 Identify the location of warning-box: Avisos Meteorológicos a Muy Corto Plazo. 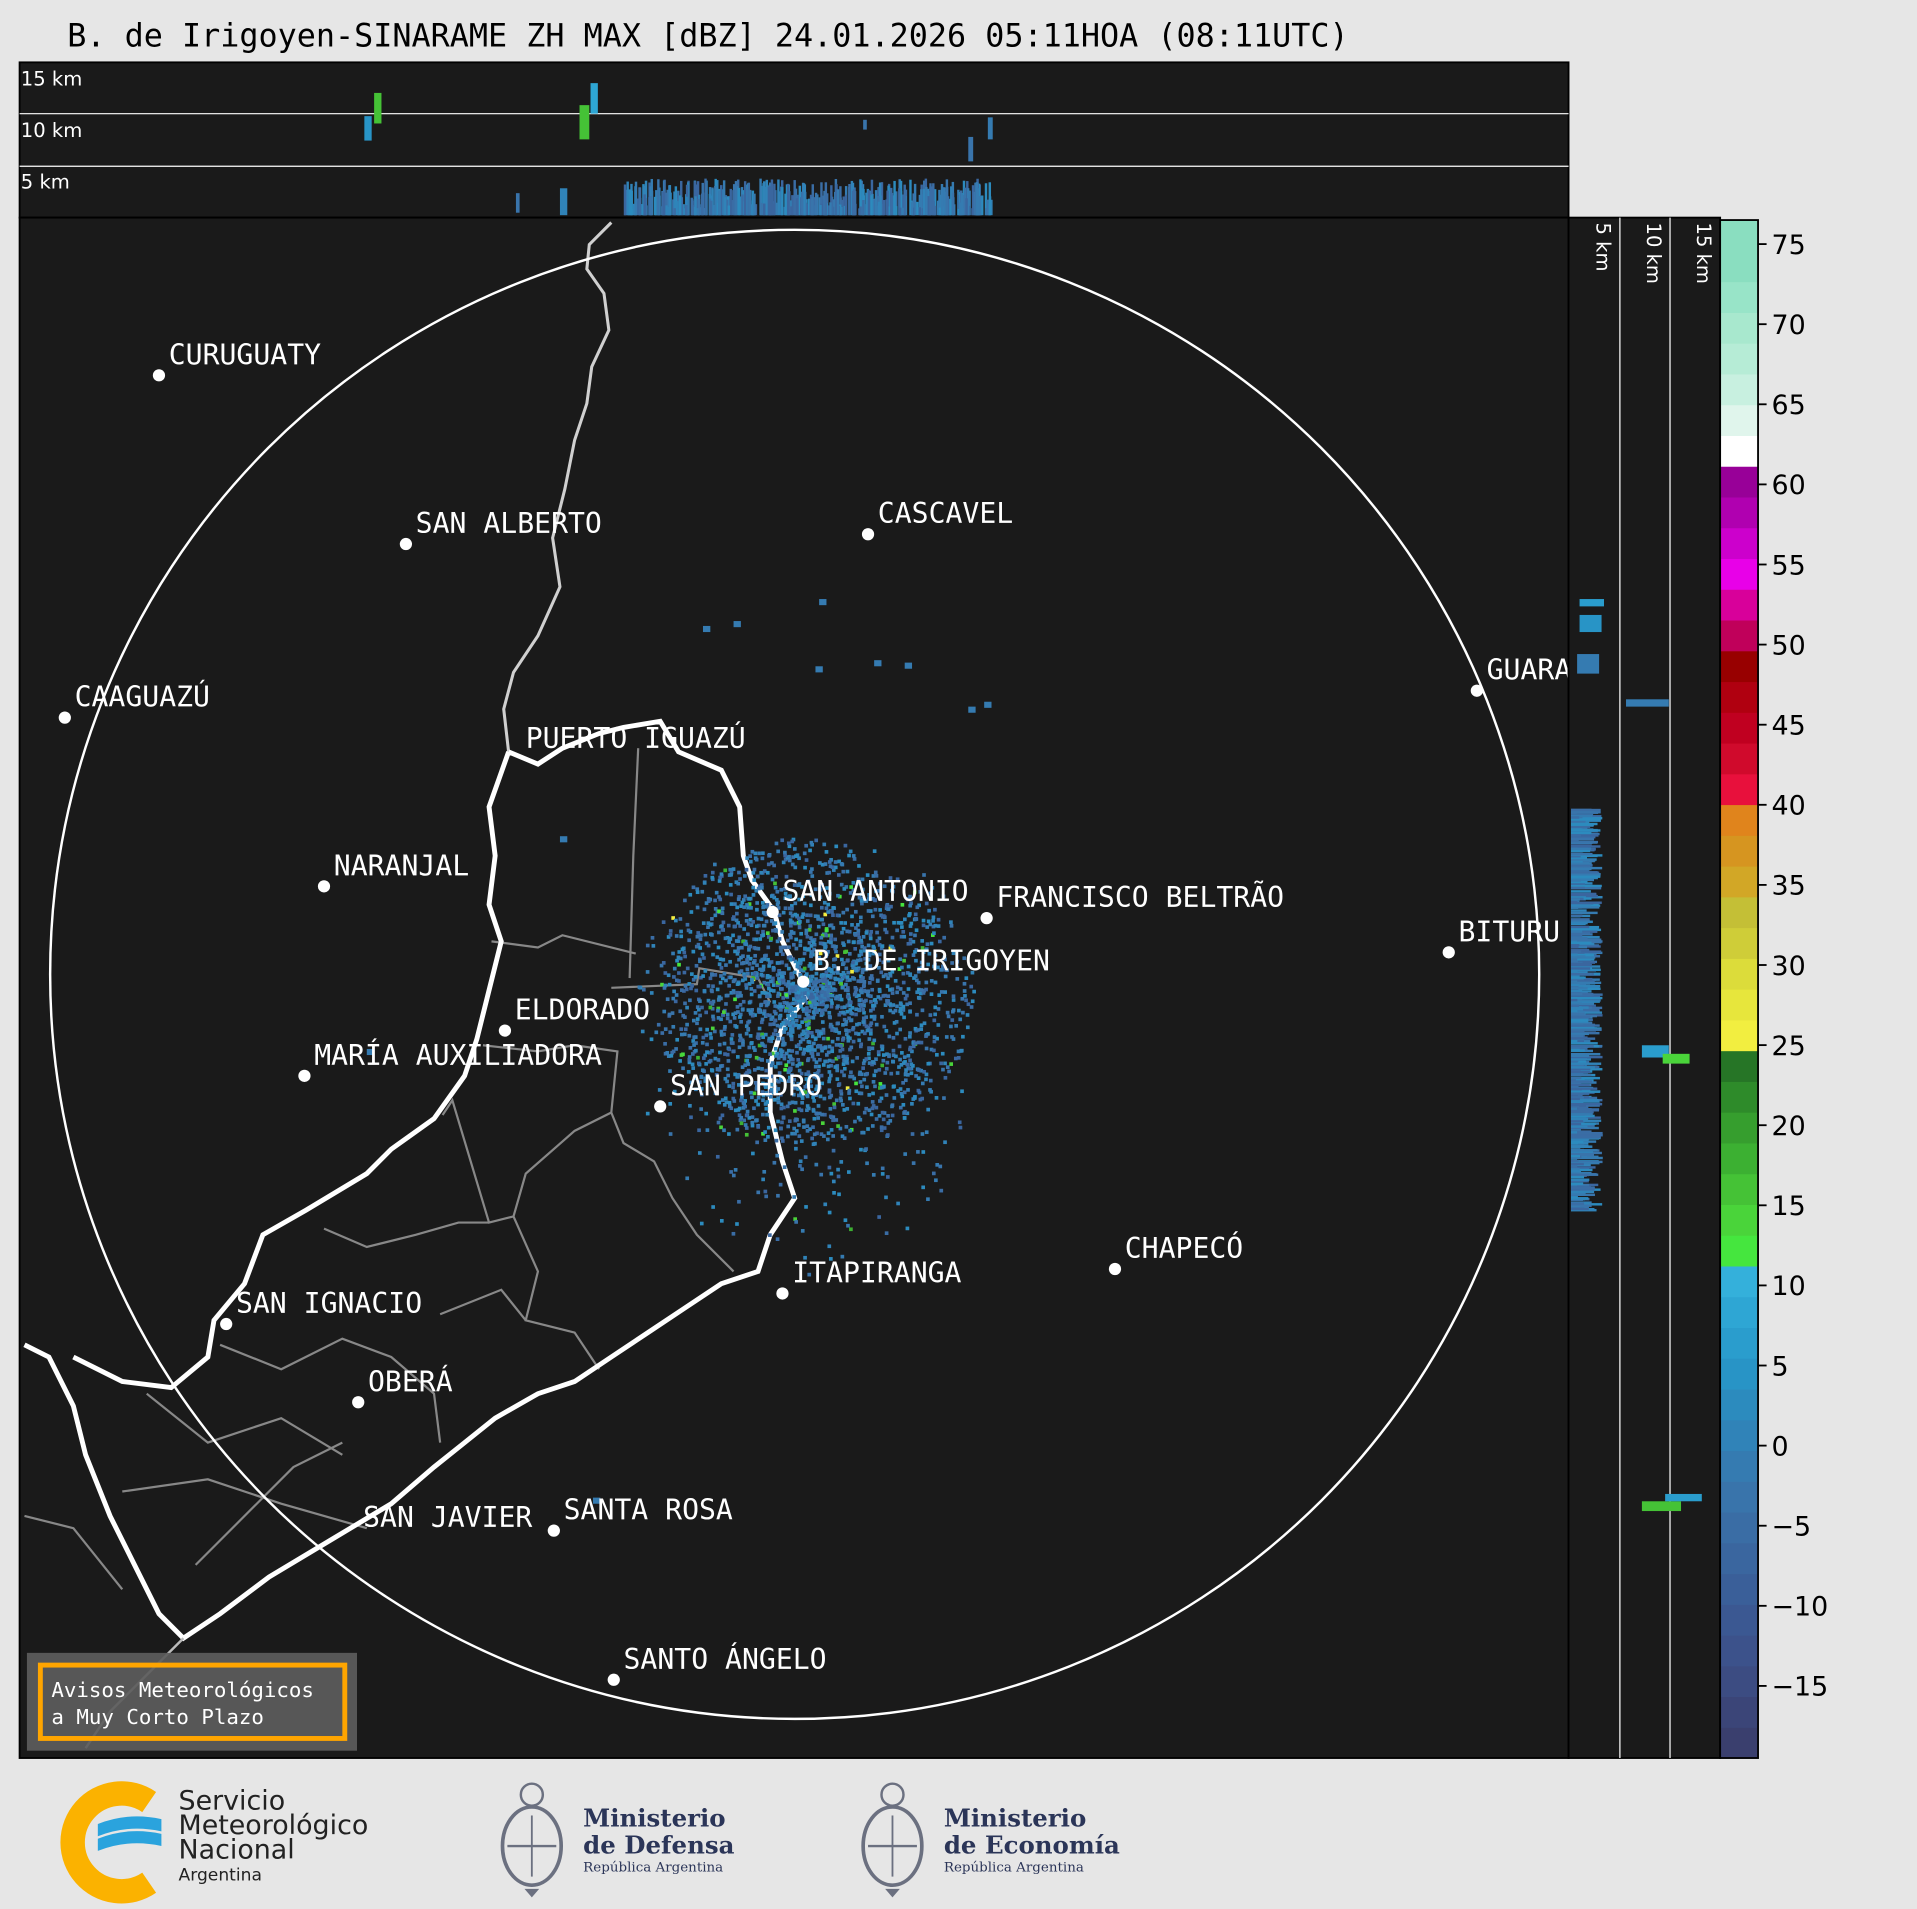
(192, 1701).